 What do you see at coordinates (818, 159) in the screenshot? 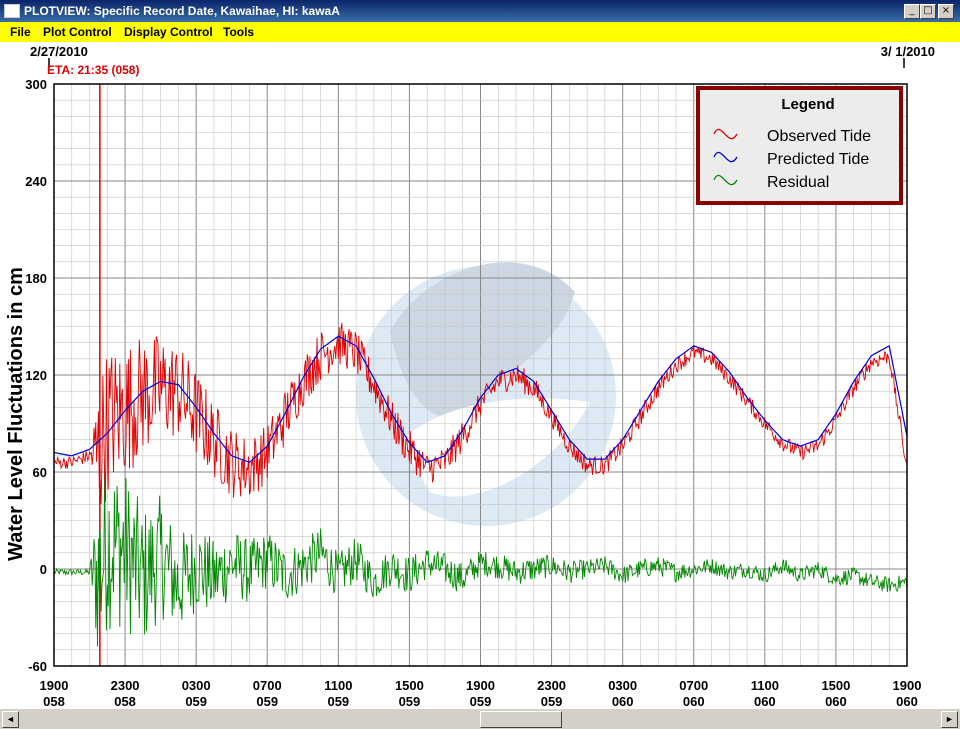
I see `legend-predicted-label: Predicted Tide` at bounding box center [818, 159].